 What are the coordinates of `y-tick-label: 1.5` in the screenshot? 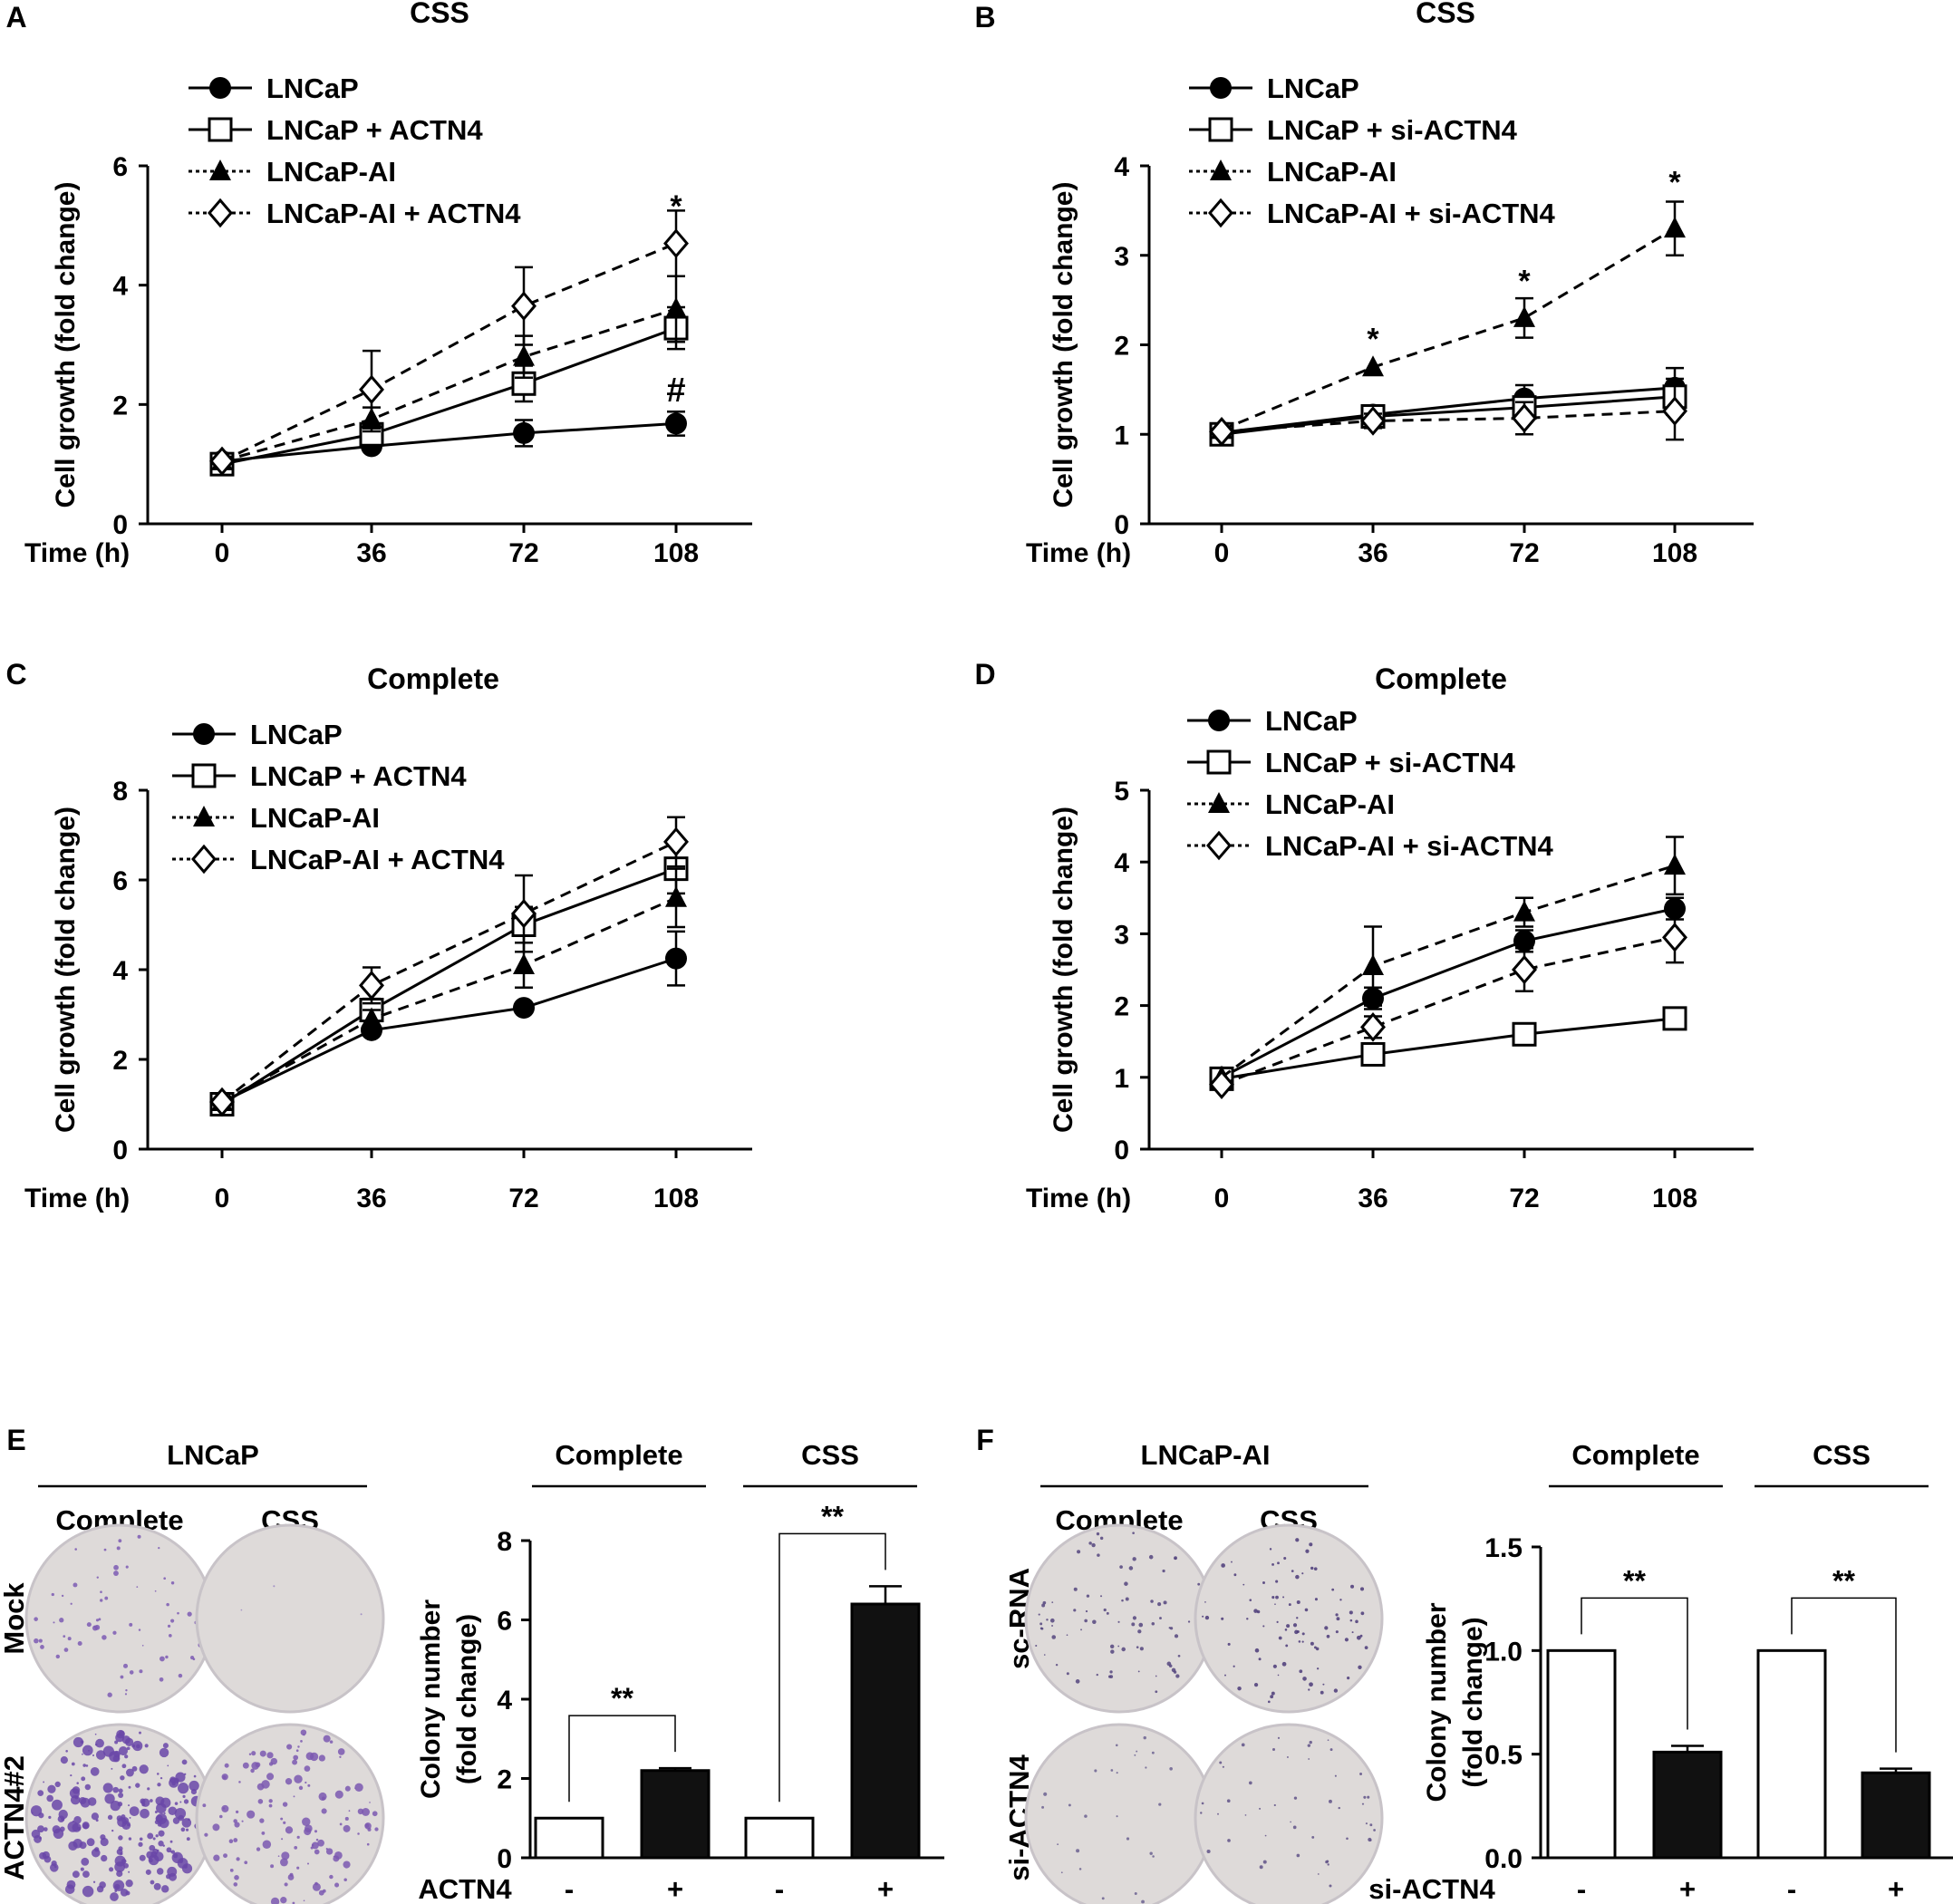 It's located at (1503, 1548).